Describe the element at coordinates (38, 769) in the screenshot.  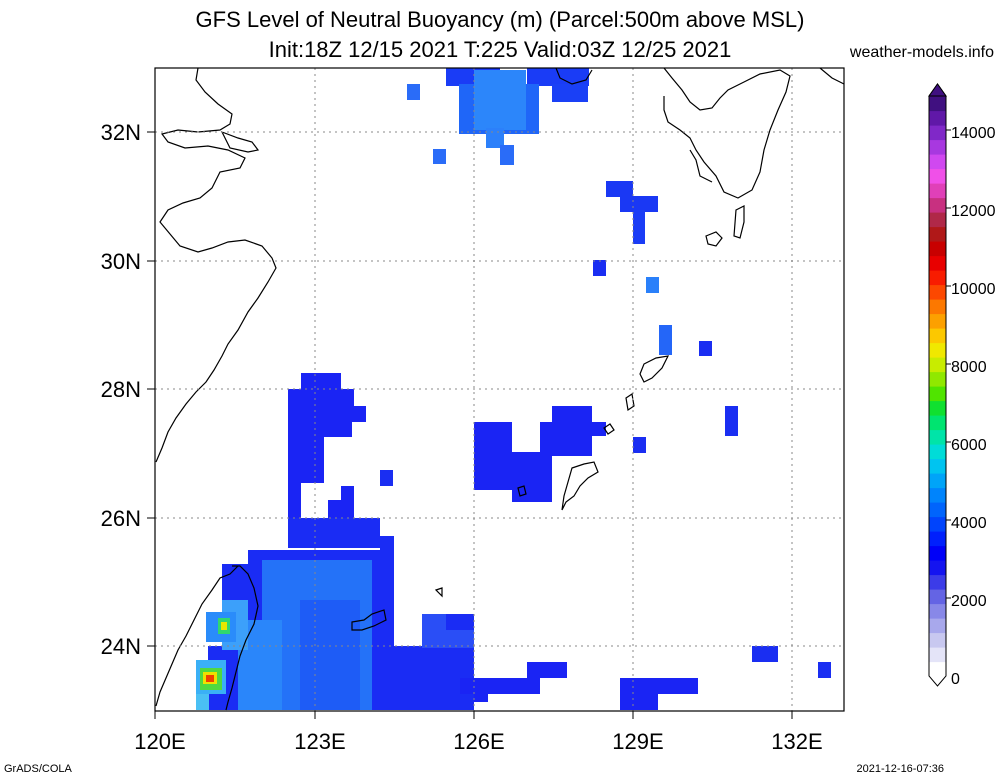
I see `footer-software: GrADS/COLA` at that location.